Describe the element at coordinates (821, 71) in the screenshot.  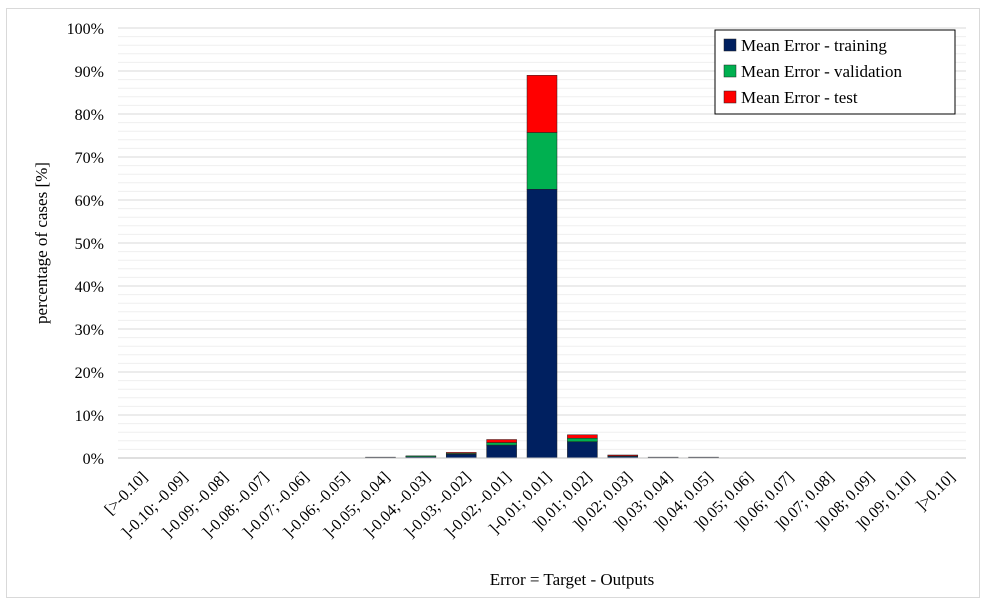
I see `legend-label-validation: Mean Error - validation` at that location.